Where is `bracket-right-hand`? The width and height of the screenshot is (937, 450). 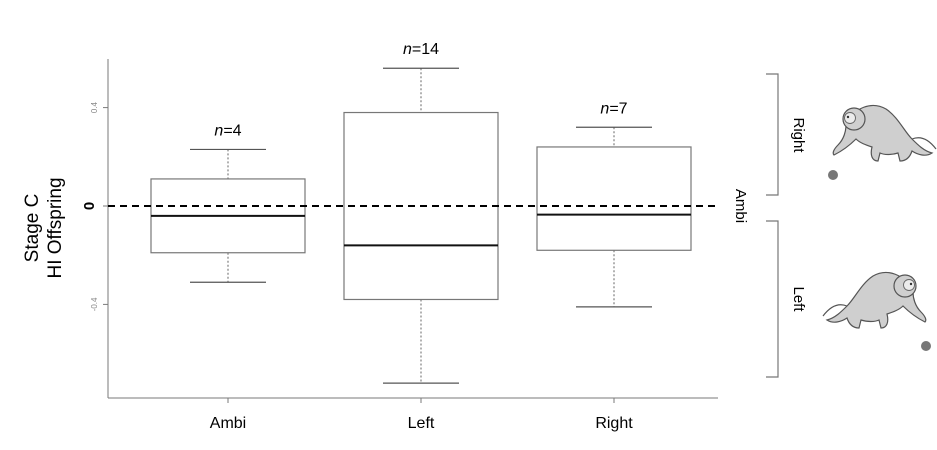 bracket-right-hand is located at coordinates (772, 134).